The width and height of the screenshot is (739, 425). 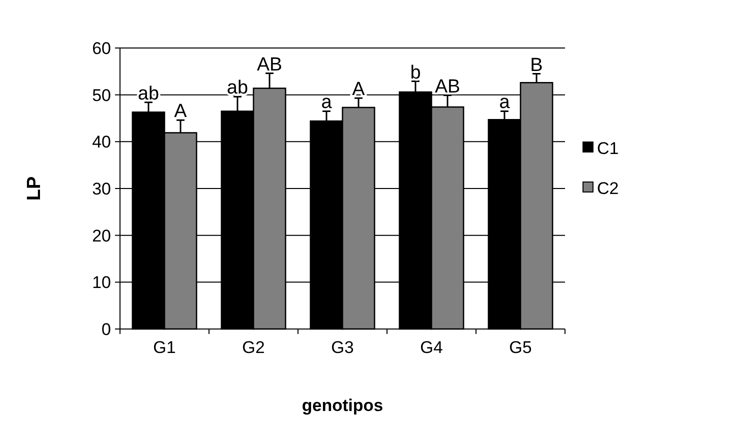 I want to click on data-label: ab, so click(x=237, y=88).